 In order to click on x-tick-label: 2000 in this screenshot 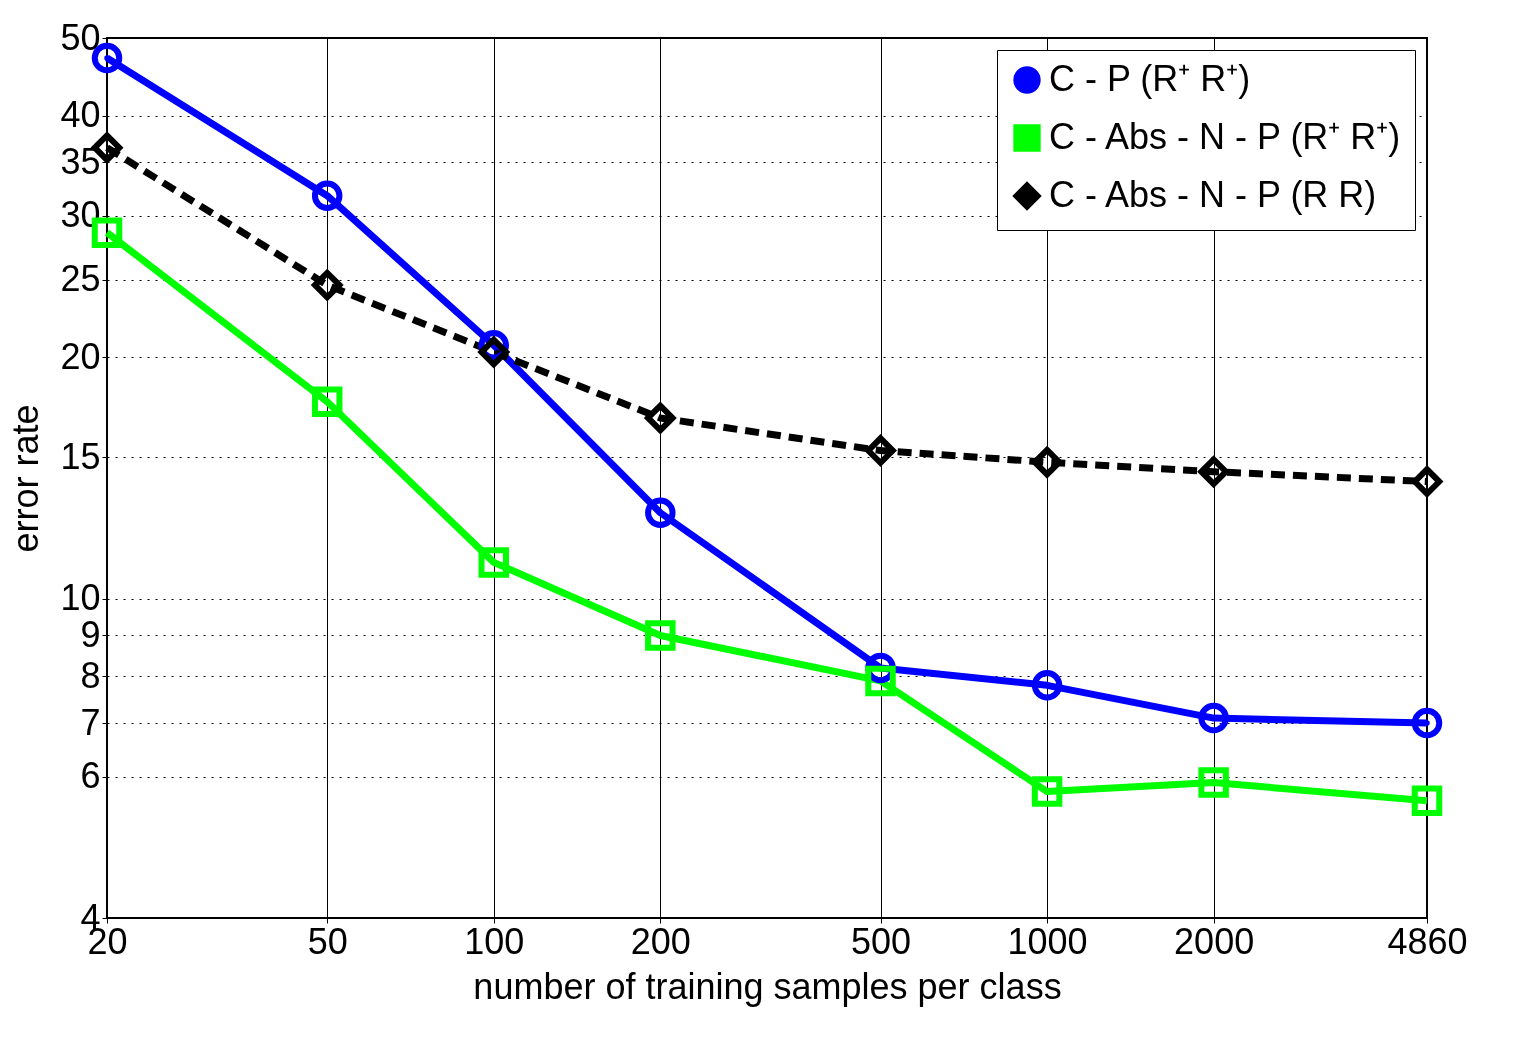, I will do `click(1214, 941)`.